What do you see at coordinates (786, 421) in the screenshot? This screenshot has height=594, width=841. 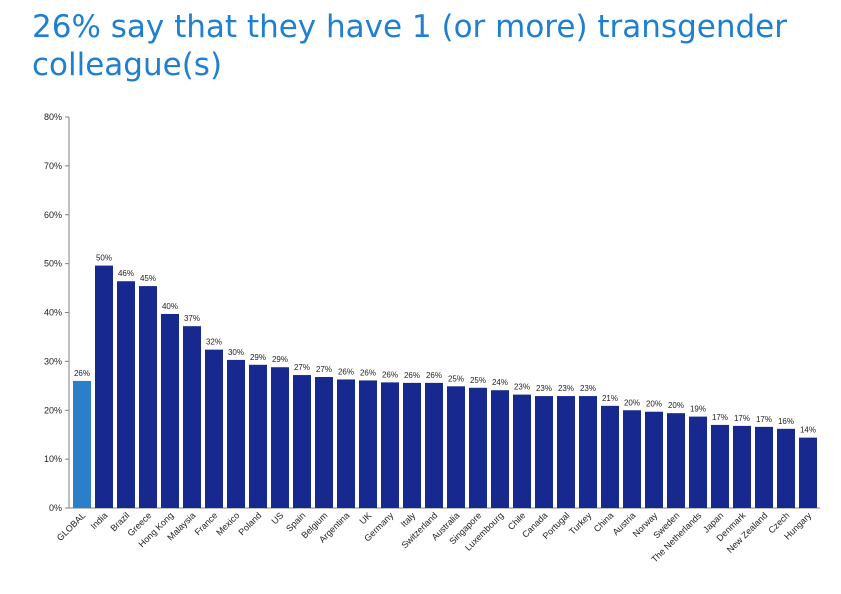 I see `data-label: 16%` at bounding box center [786, 421].